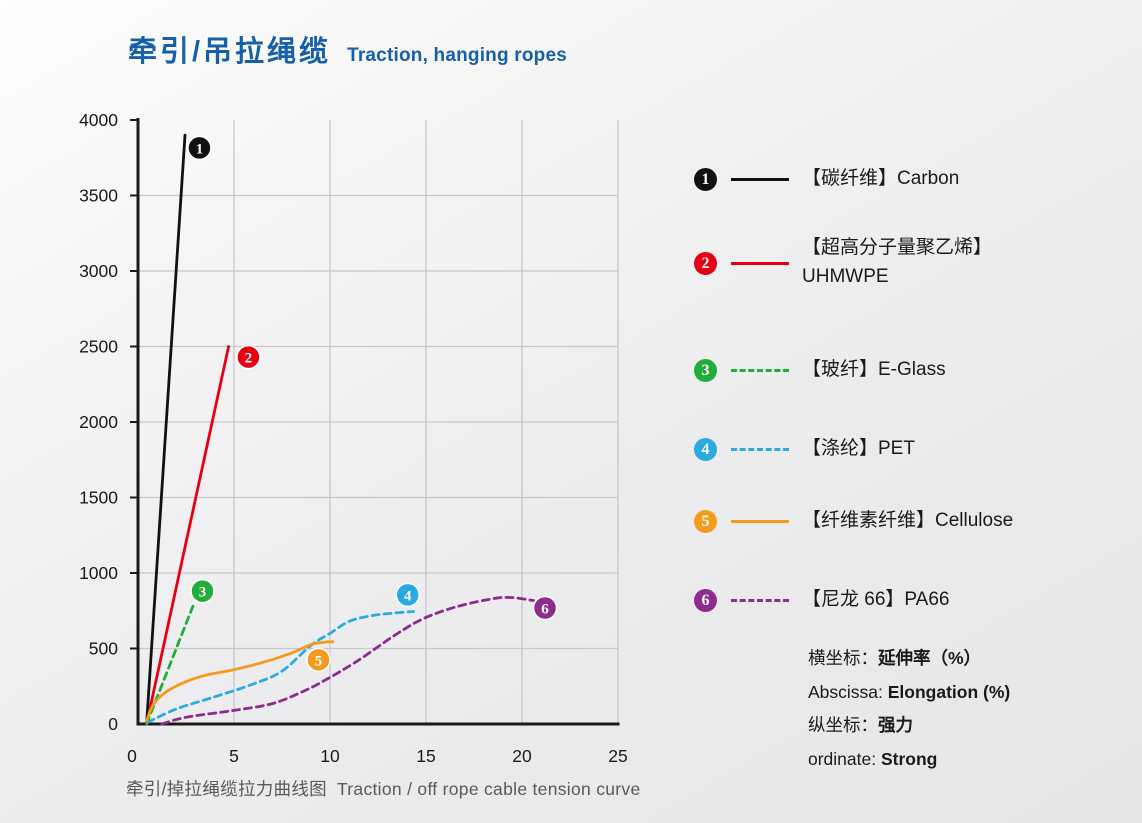 The width and height of the screenshot is (1142, 823). I want to click on legend-item-eglass: 3 【玻纤】E-Glass, so click(820, 370).